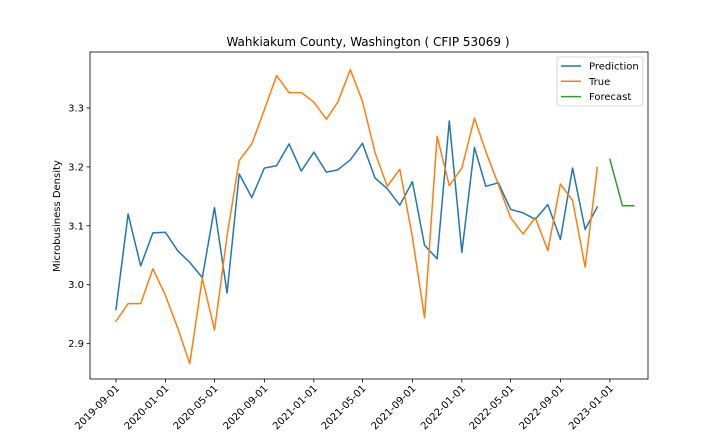 This screenshot has height=432, width=720. I want to click on y-axis-label: Microbusiness Density, so click(57, 216).